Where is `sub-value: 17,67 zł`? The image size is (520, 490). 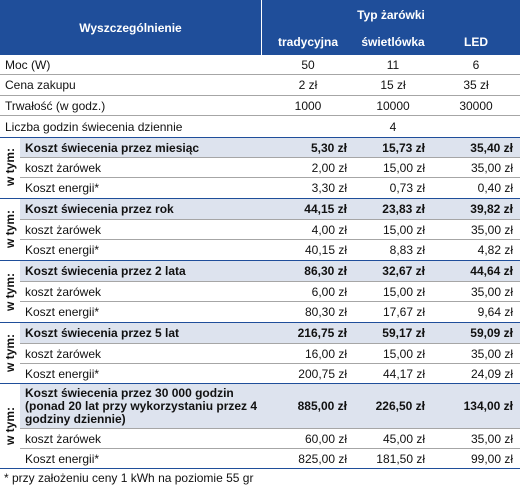
sub-value: 17,67 zł is located at coordinates (403, 312).